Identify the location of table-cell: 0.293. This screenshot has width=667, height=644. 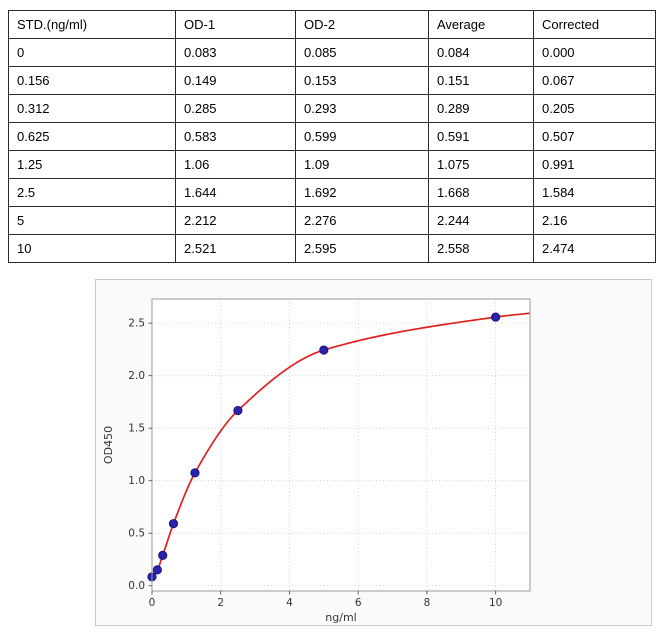
(362, 108).